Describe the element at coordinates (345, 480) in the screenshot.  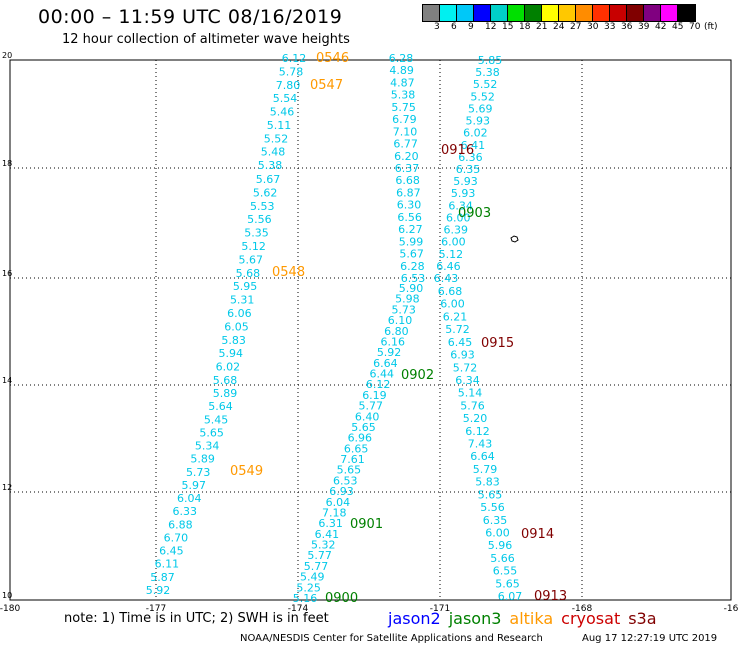
I see `wave-height-value: 6.53` at that location.